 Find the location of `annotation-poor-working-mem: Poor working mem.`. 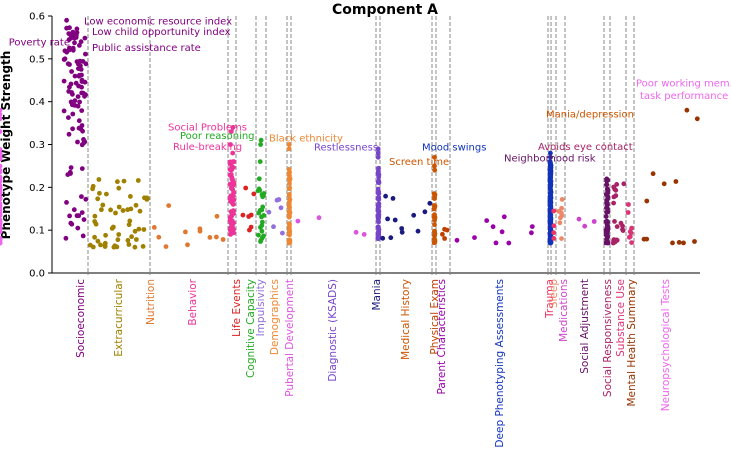

annotation-poor-working-mem: Poor working mem. is located at coordinates (683, 83).